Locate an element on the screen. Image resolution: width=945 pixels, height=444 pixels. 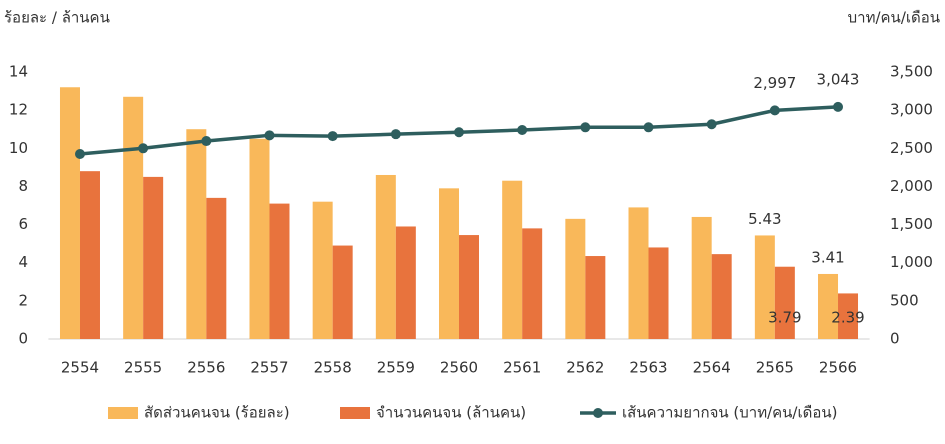
x-tick-label: 2559 is located at coordinates (396, 368).